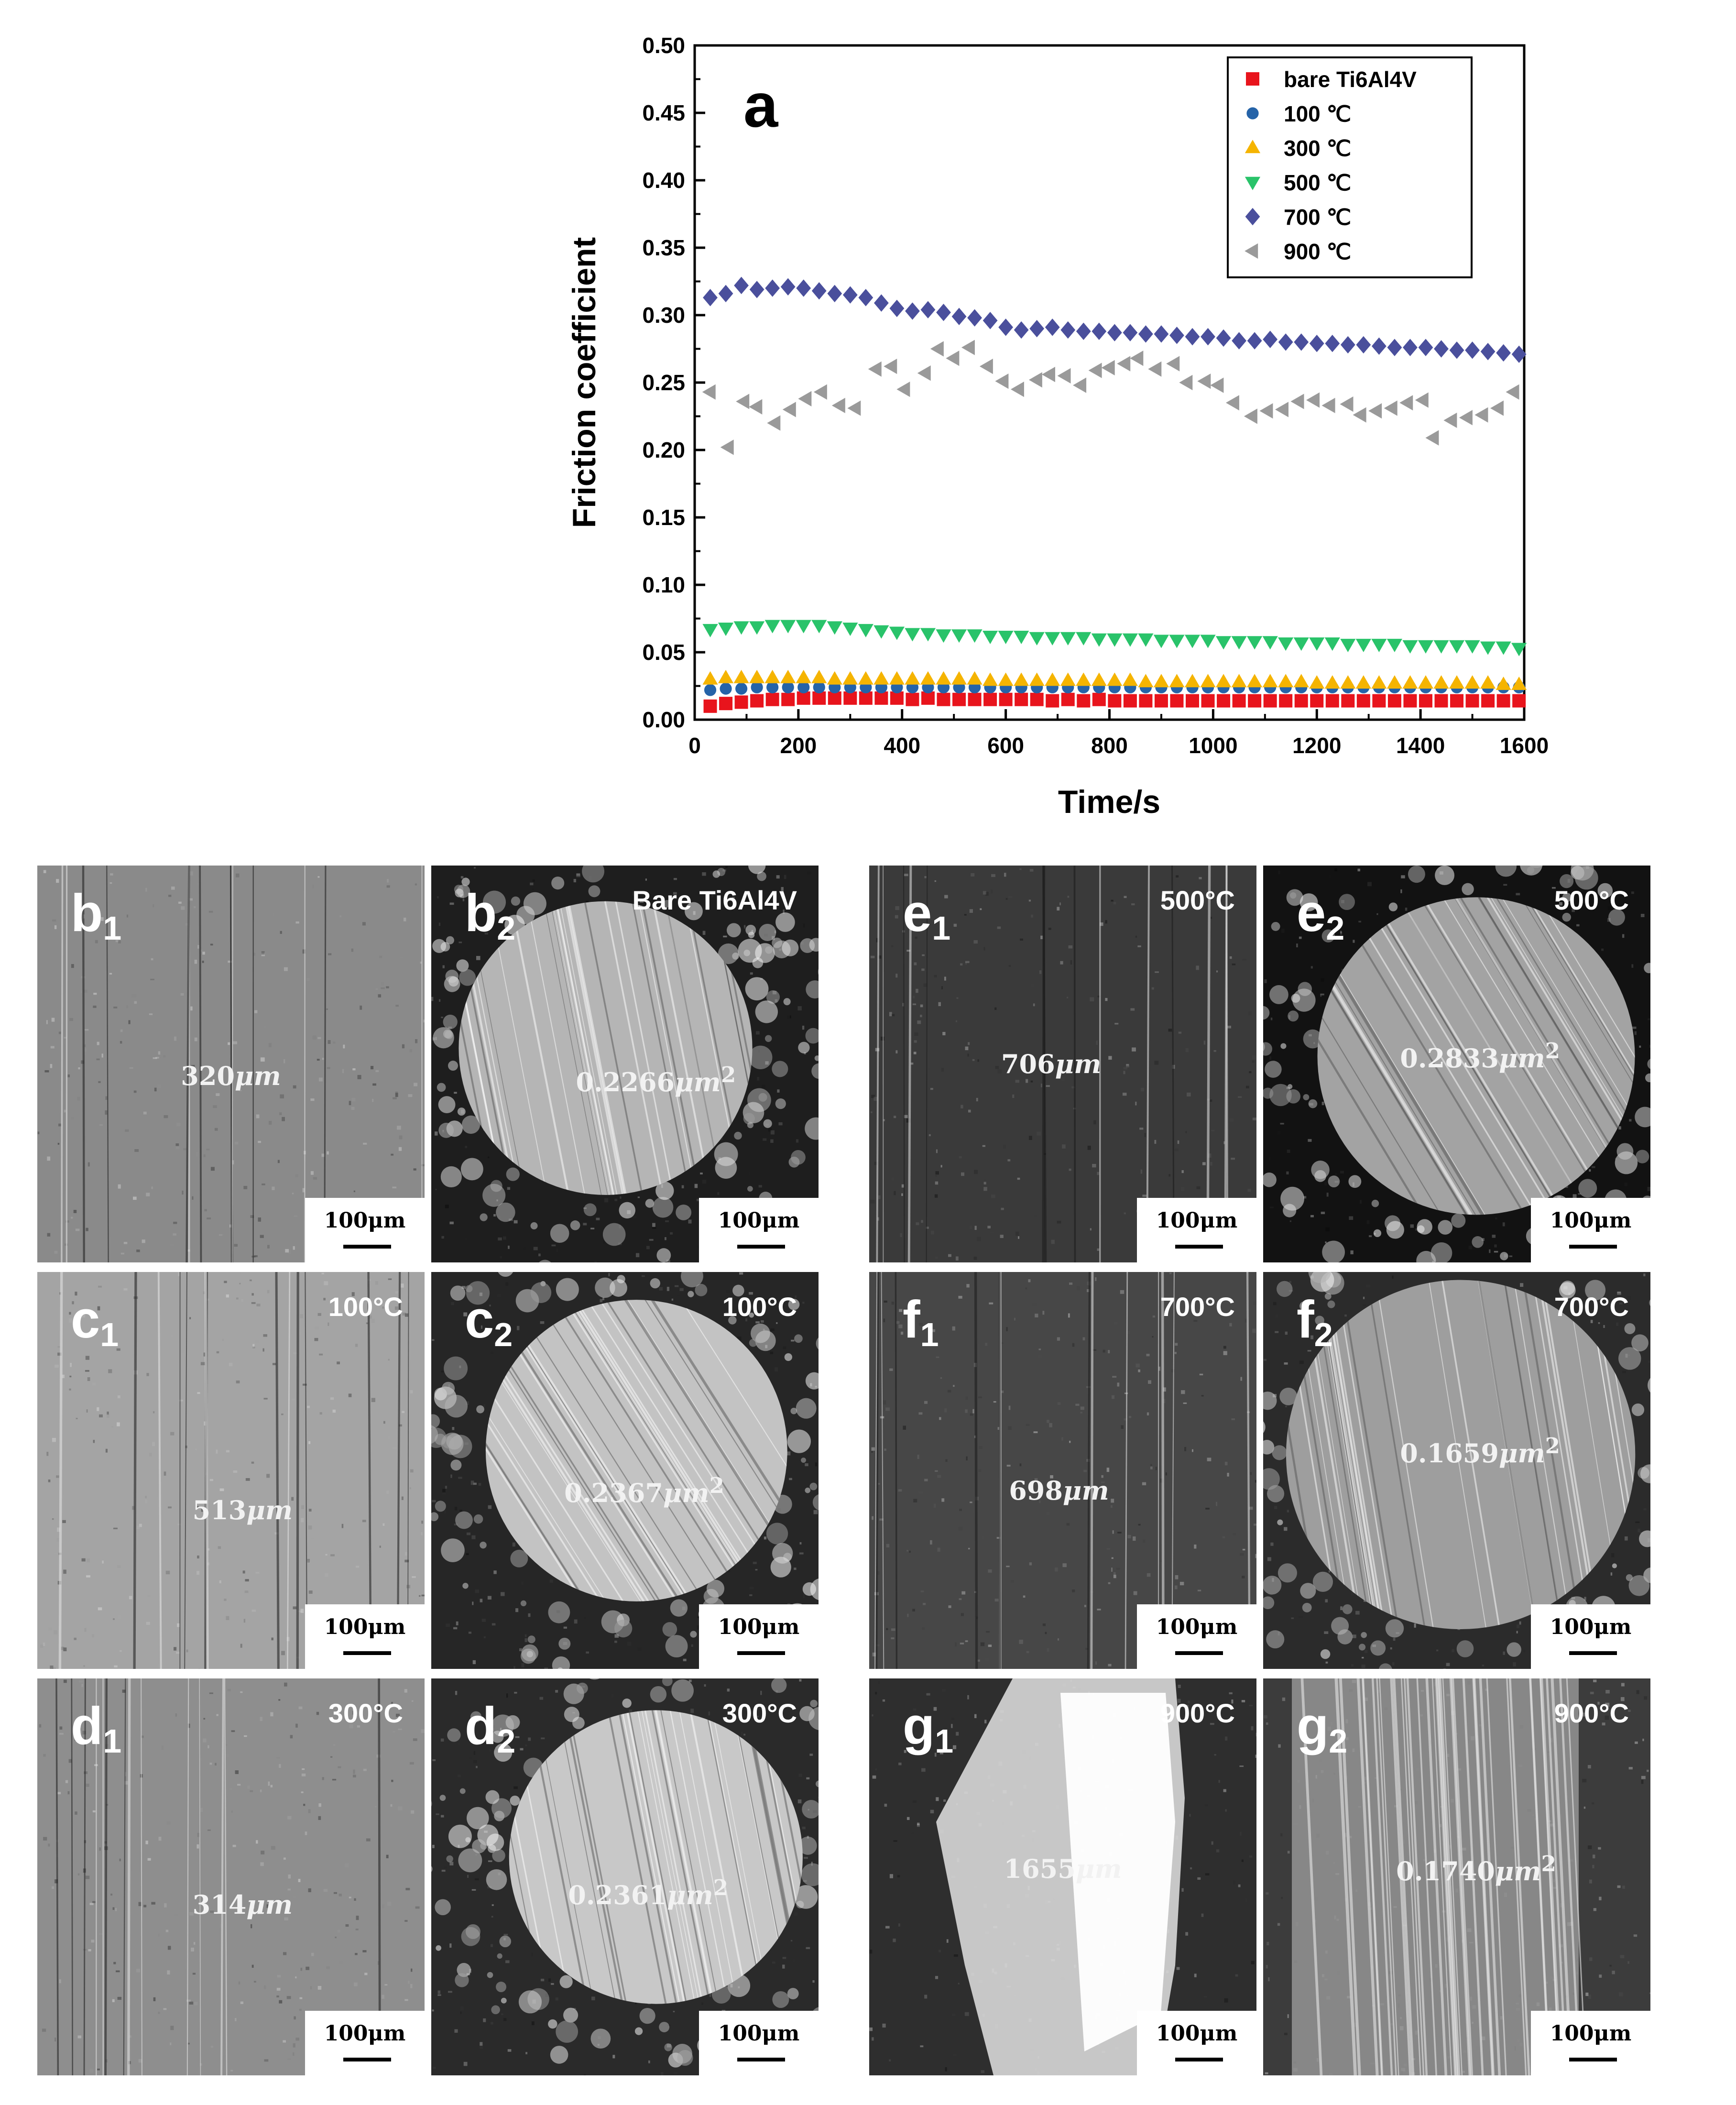 Image resolution: width=1736 pixels, height=2105 pixels. What do you see at coordinates (1040, 1869) in the screenshot?
I see `measurement-value: 1655` at bounding box center [1040, 1869].